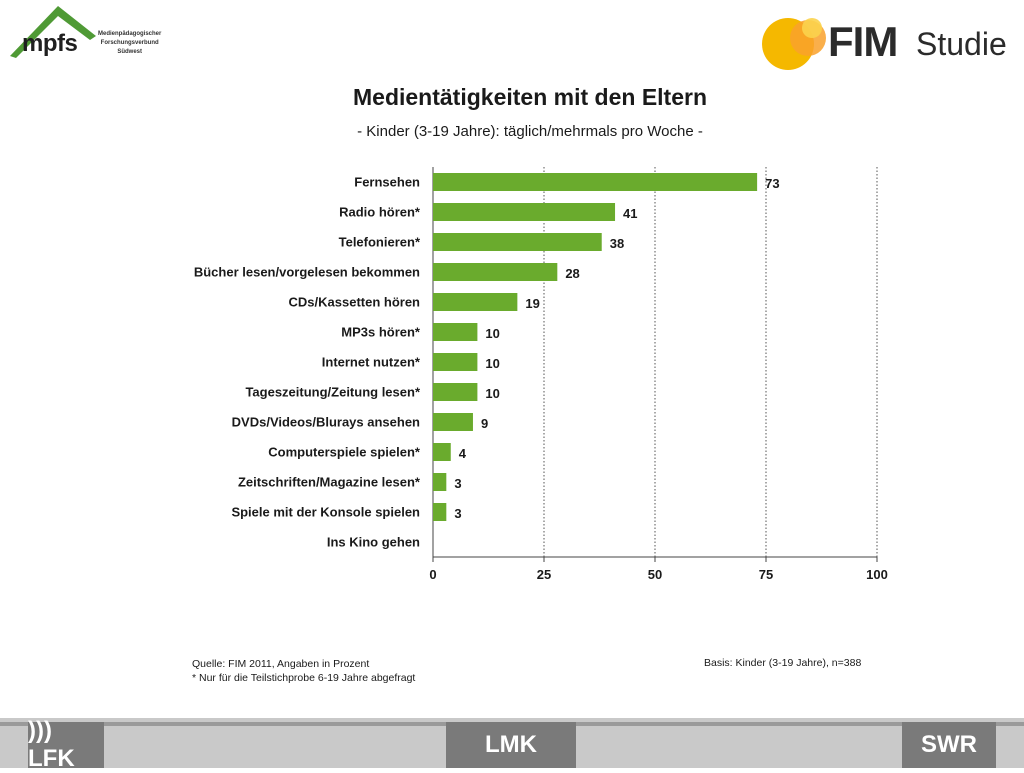  I want to click on x-tick-label-100: 100, so click(877, 574).